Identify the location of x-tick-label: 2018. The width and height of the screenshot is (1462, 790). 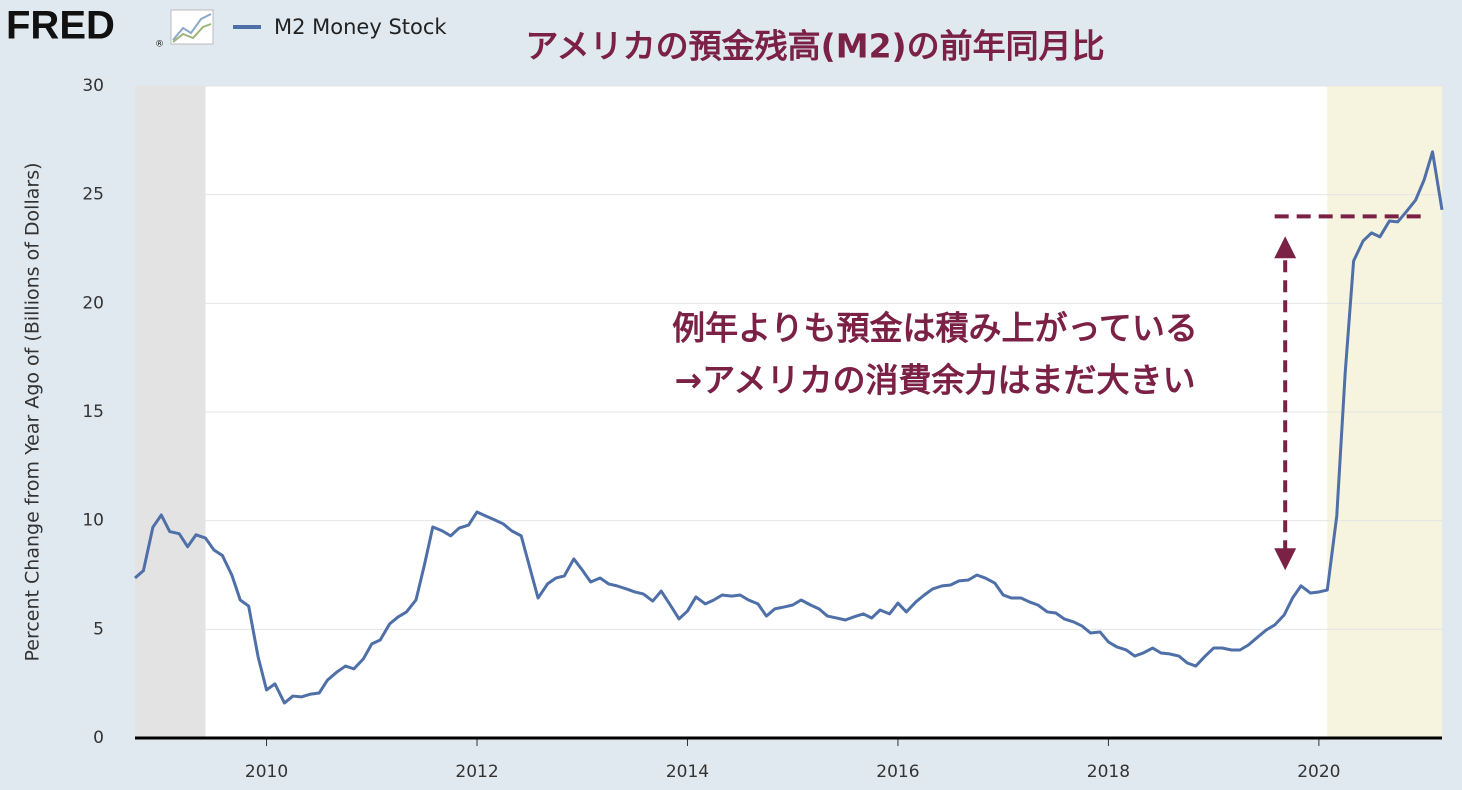
(1108, 772).